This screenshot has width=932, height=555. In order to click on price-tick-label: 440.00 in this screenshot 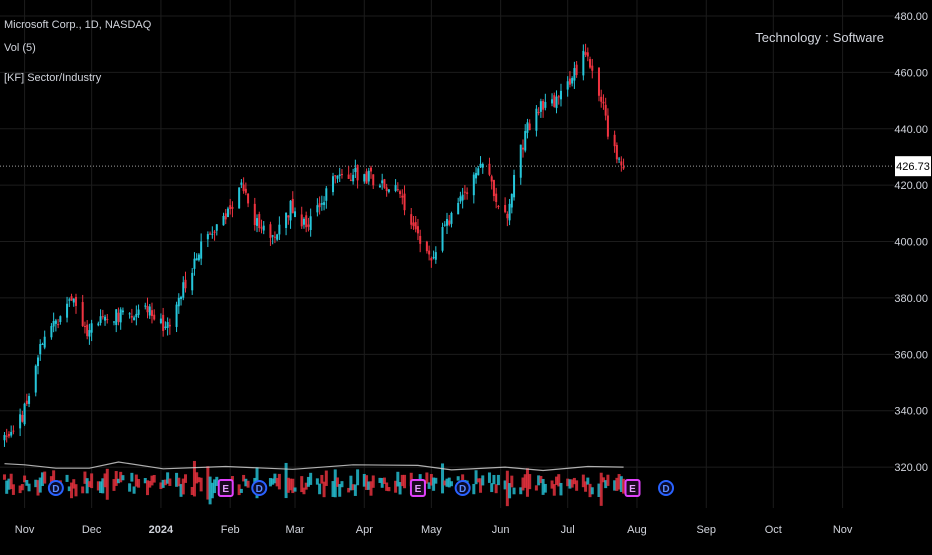, I will do `click(911, 130)`.